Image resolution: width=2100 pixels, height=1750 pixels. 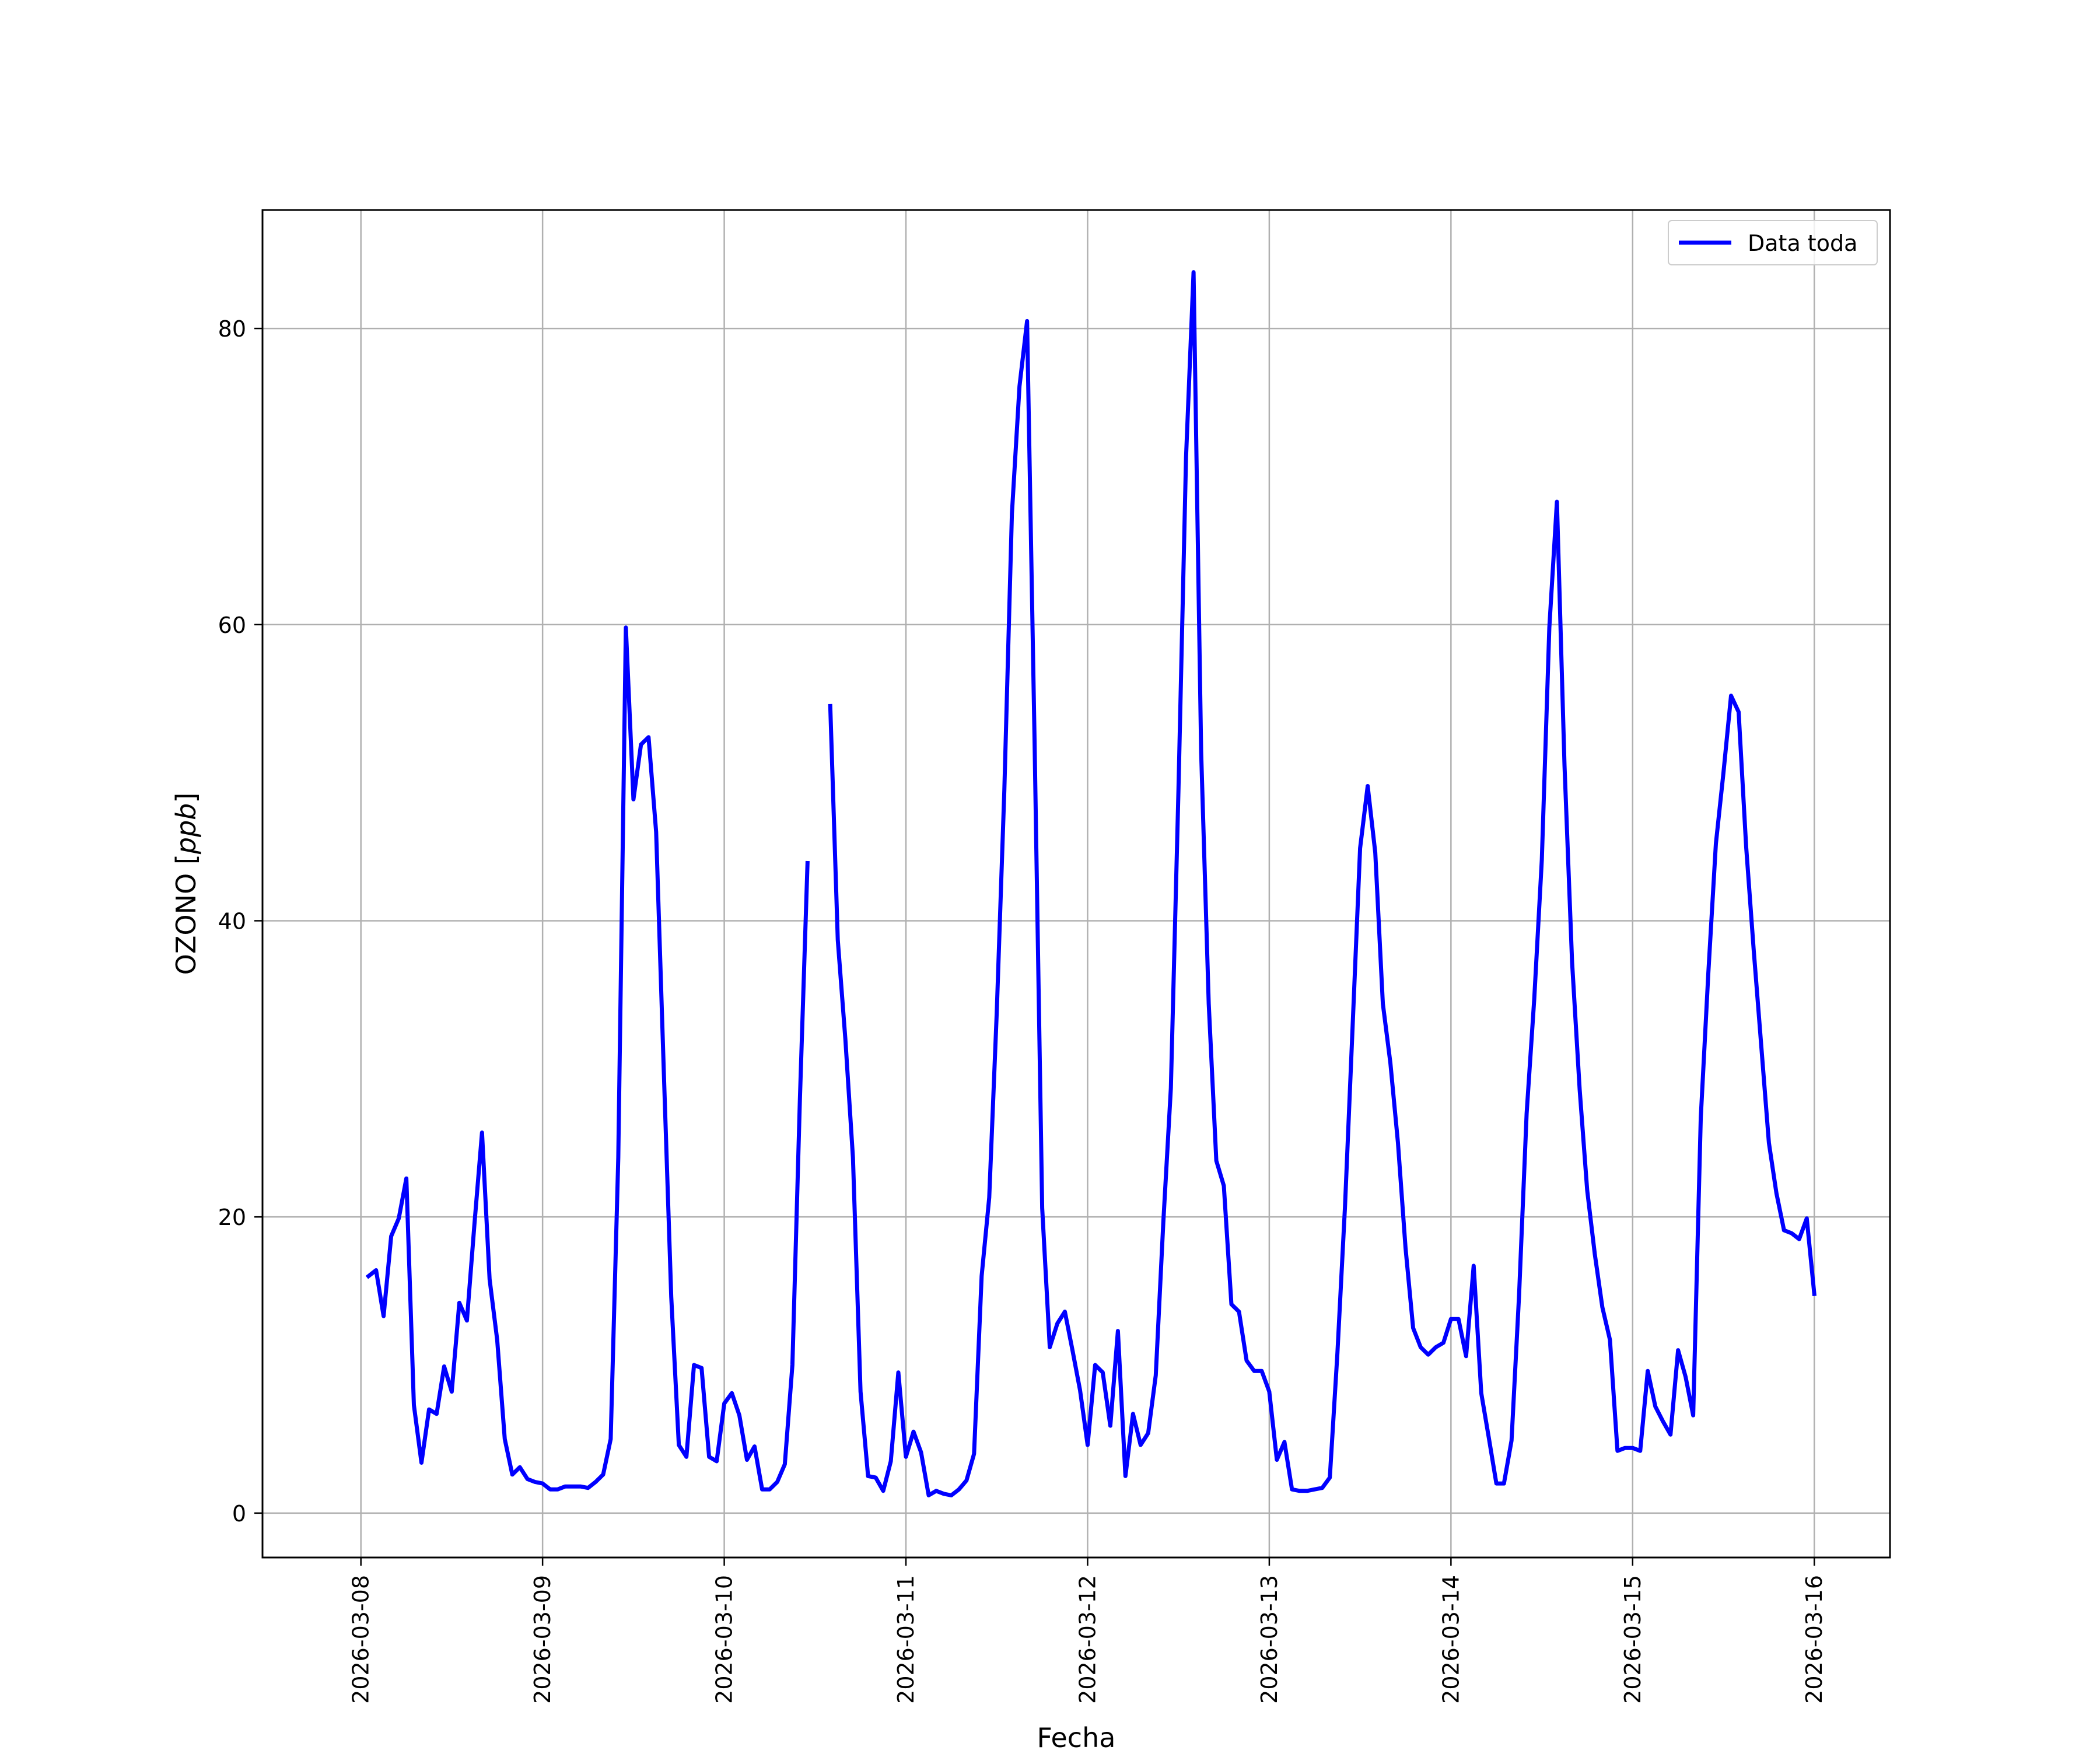 What do you see at coordinates (1087, 1639) in the screenshot?
I see `x-tick-label: 2026-03-12` at bounding box center [1087, 1639].